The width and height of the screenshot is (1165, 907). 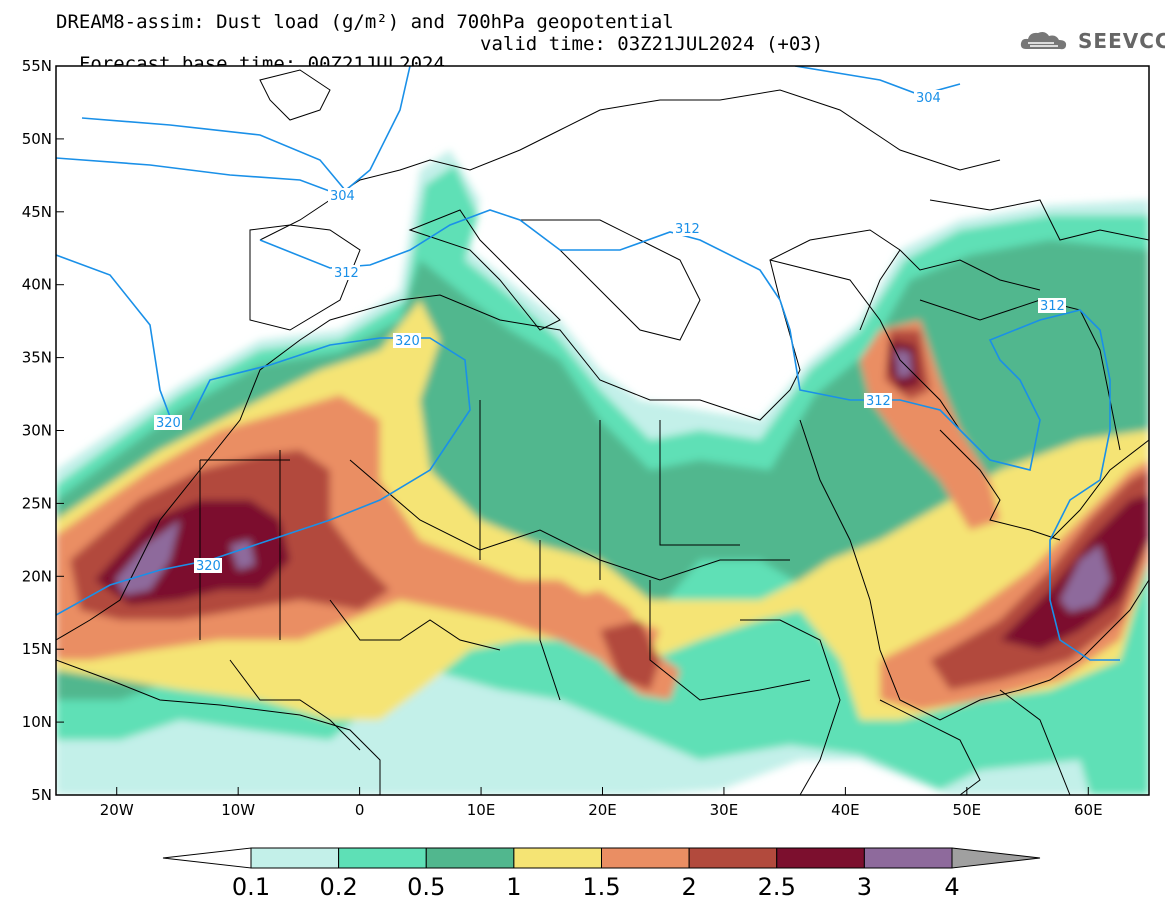 I want to click on latitude-axis: 55N 50N 45N 40N 35N 30N 25N 20N 15N 10N 5N, so click(x=43, y=430).